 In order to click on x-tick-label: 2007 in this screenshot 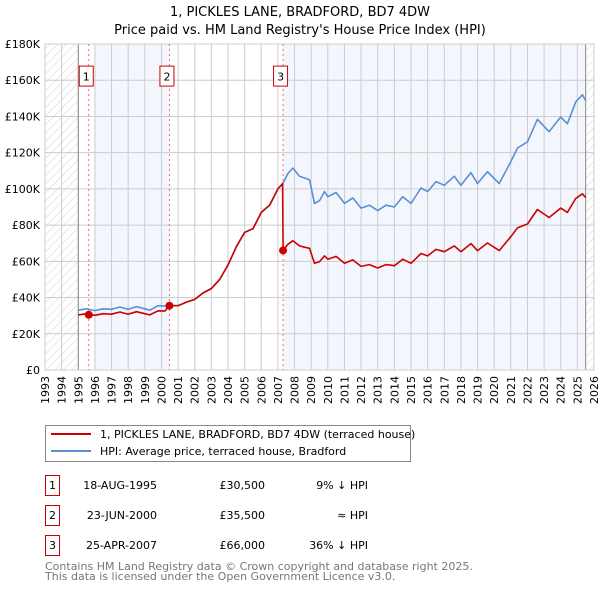, I will do `click(278, 390)`.